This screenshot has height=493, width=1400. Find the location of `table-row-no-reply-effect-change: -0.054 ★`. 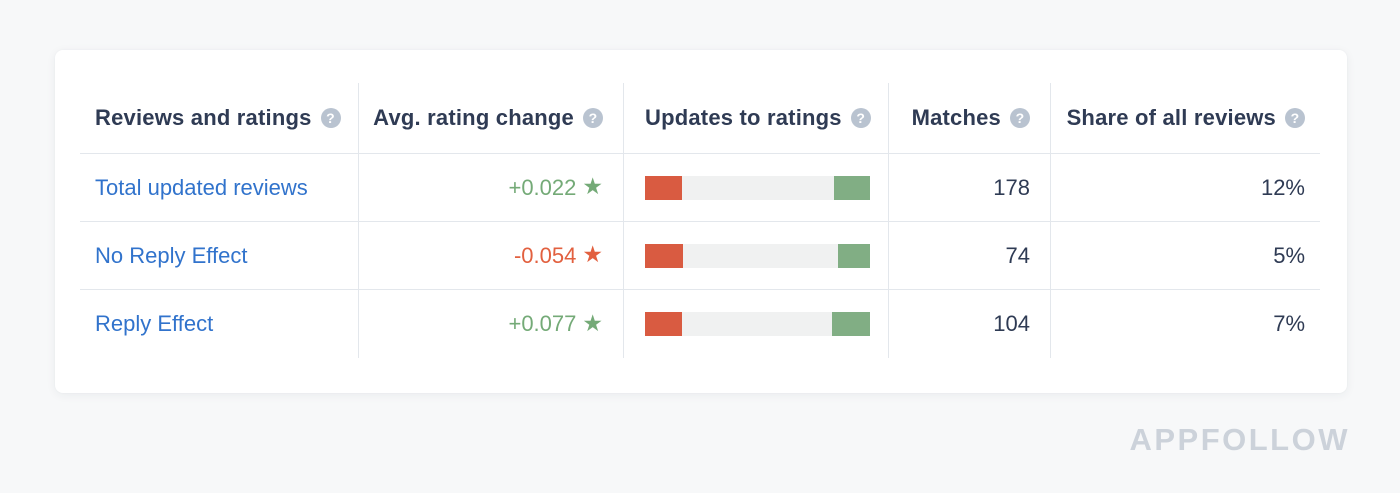

table-row-no-reply-effect-change: -0.054 ★ is located at coordinates (490, 256).